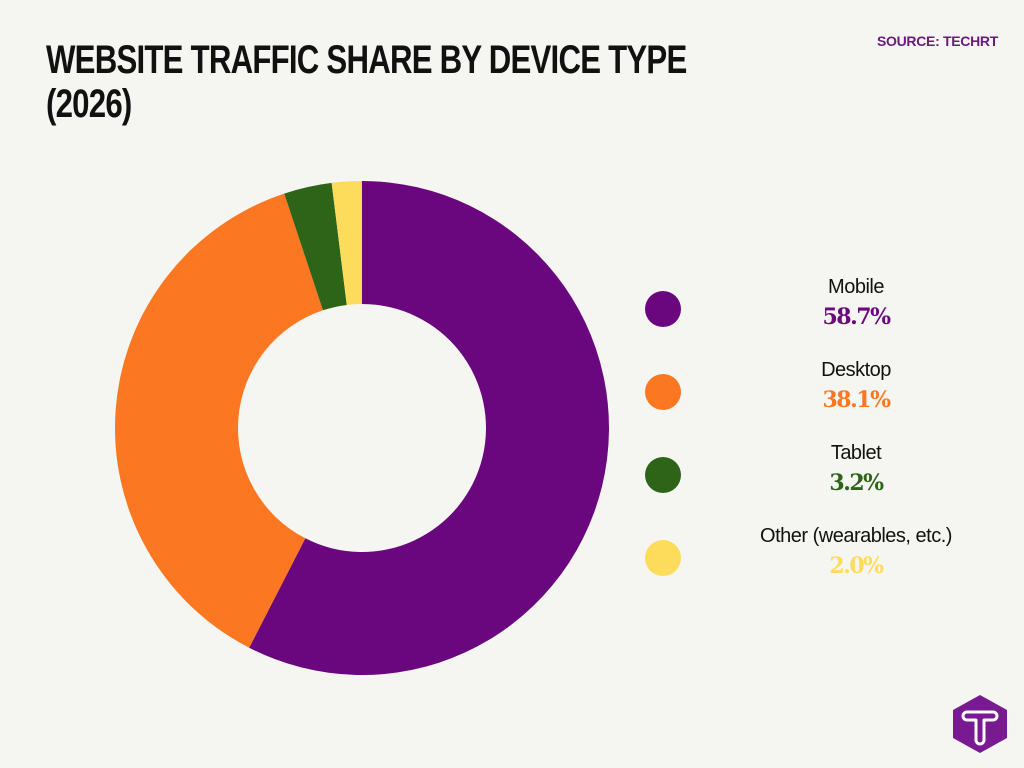  What do you see at coordinates (856, 287) in the screenshot?
I see `legend-label: Mobile` at bounding box center [856, 287].